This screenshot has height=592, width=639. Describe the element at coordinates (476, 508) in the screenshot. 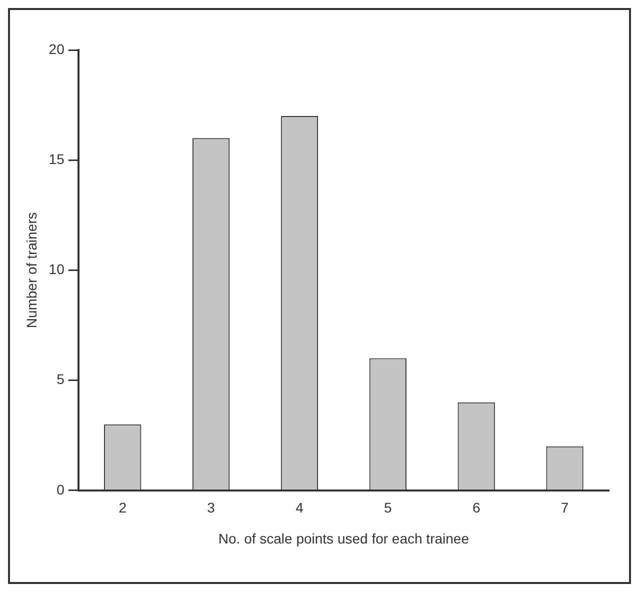

I see `x-tick-label: 6` at that location.